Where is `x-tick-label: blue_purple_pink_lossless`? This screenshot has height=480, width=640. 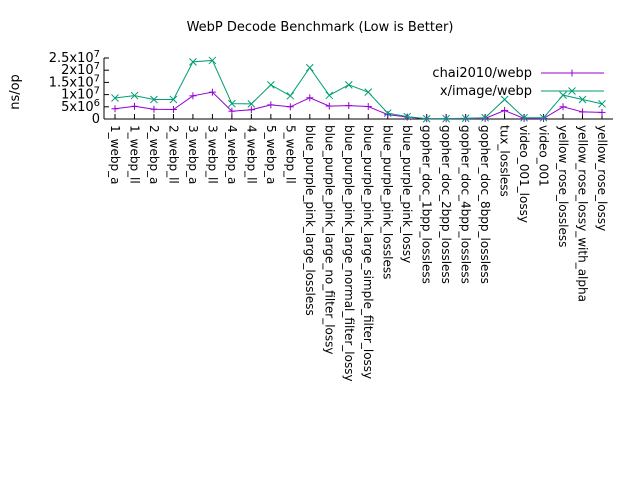
x-tick-label: blue_purple_pink_lossless is located at coordinates (388, 202).